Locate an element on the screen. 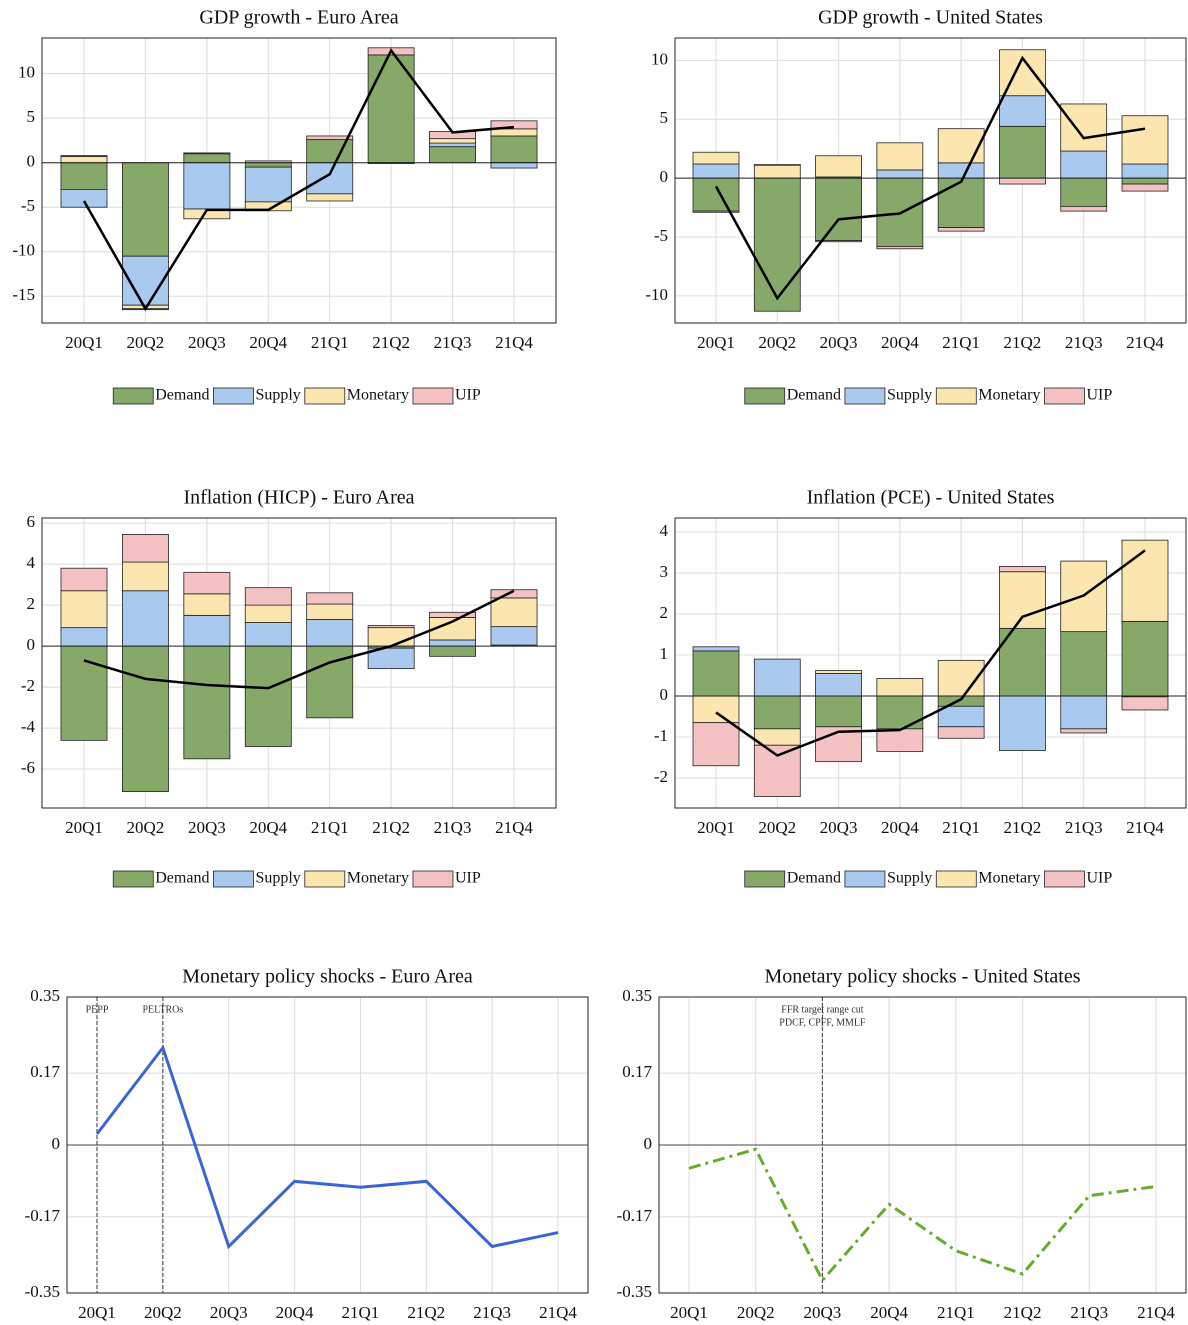  legend-label: Demand is located at coordinates (814, 878).